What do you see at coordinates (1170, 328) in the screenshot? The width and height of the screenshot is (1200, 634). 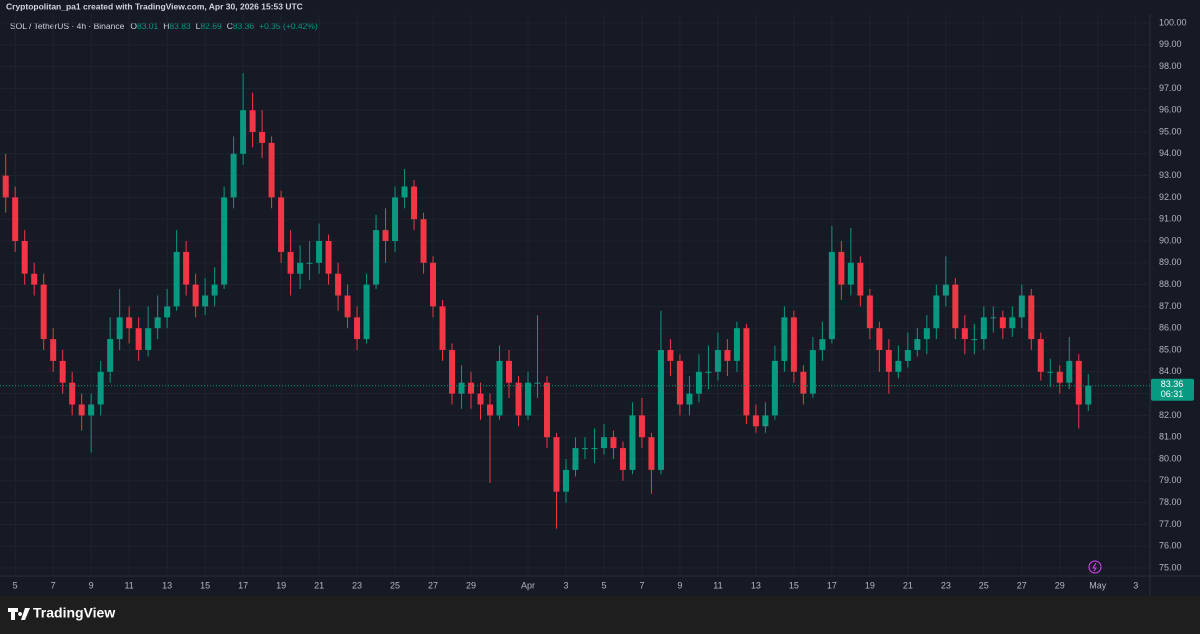 I see `y-tick-label: 86.00` at bounding box center [1170, 328].